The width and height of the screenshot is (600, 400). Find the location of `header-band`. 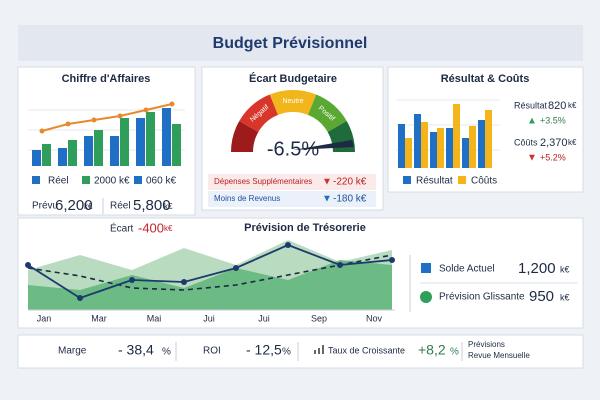

header-band is located at coordinates (300, 43).